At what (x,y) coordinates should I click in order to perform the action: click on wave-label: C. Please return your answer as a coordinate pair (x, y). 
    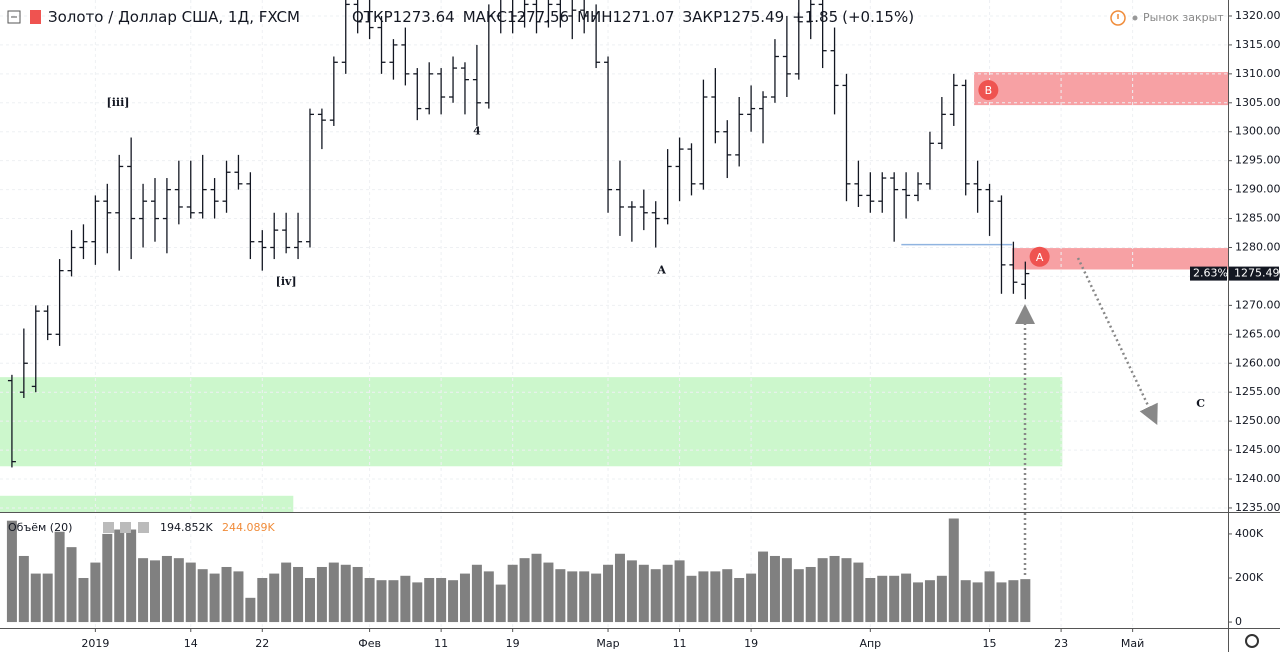
    Looking at the image, I should click on (1200, 403).